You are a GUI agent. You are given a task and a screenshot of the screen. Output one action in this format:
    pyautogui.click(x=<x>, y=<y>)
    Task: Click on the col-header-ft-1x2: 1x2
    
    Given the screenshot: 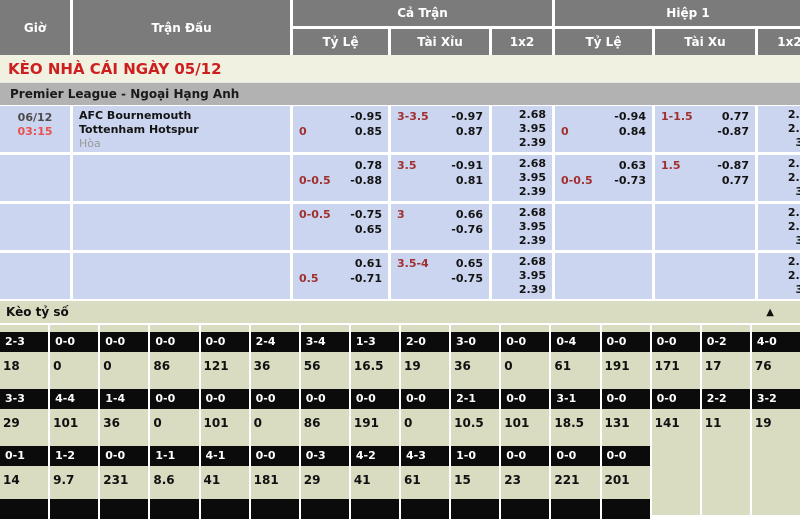 What is the action you would take?
    pyautogui.click(x=522, y=42)
    